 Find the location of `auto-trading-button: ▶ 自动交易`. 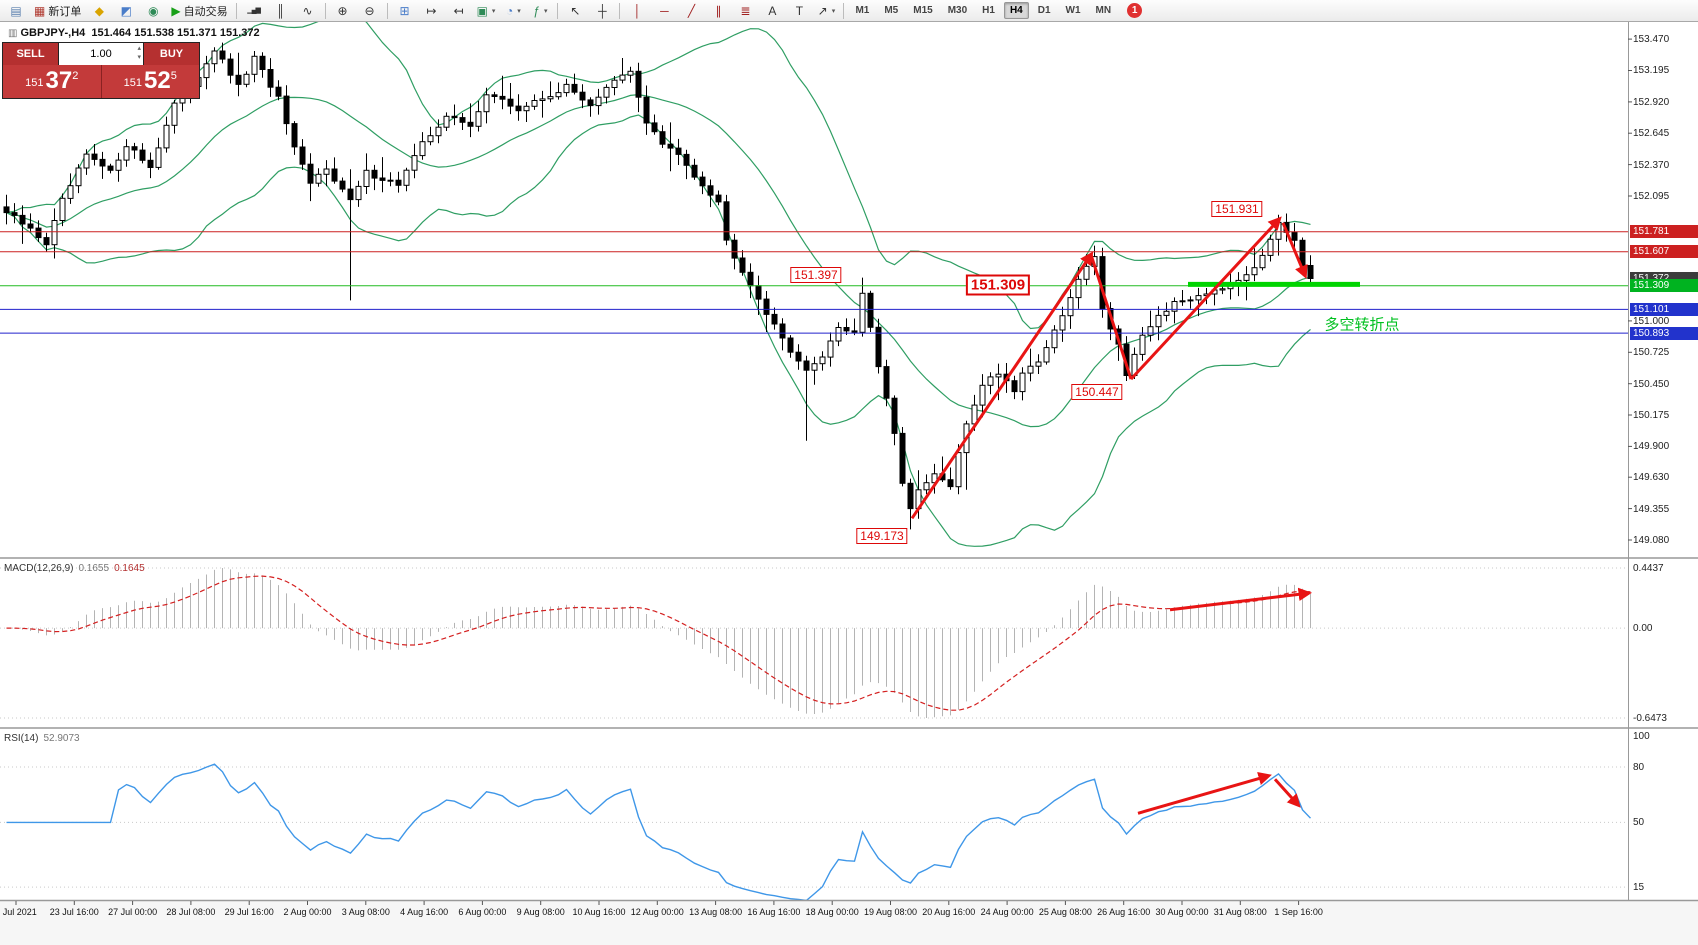

auto-trading-button: ▶ 自动交易 is located at coordinates (199, 11).